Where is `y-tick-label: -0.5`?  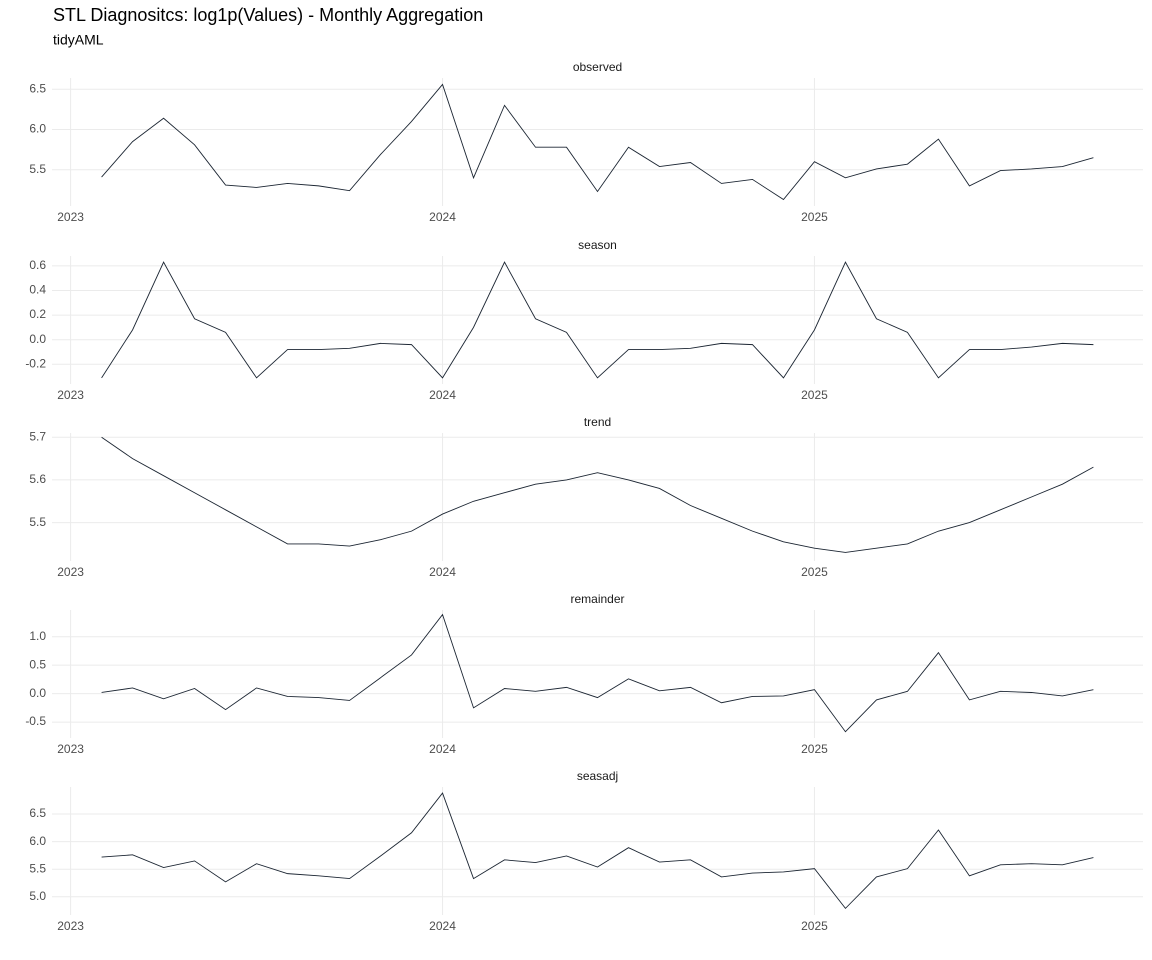 y-tick-label: -0.5 is located at coordinates (35, 721).